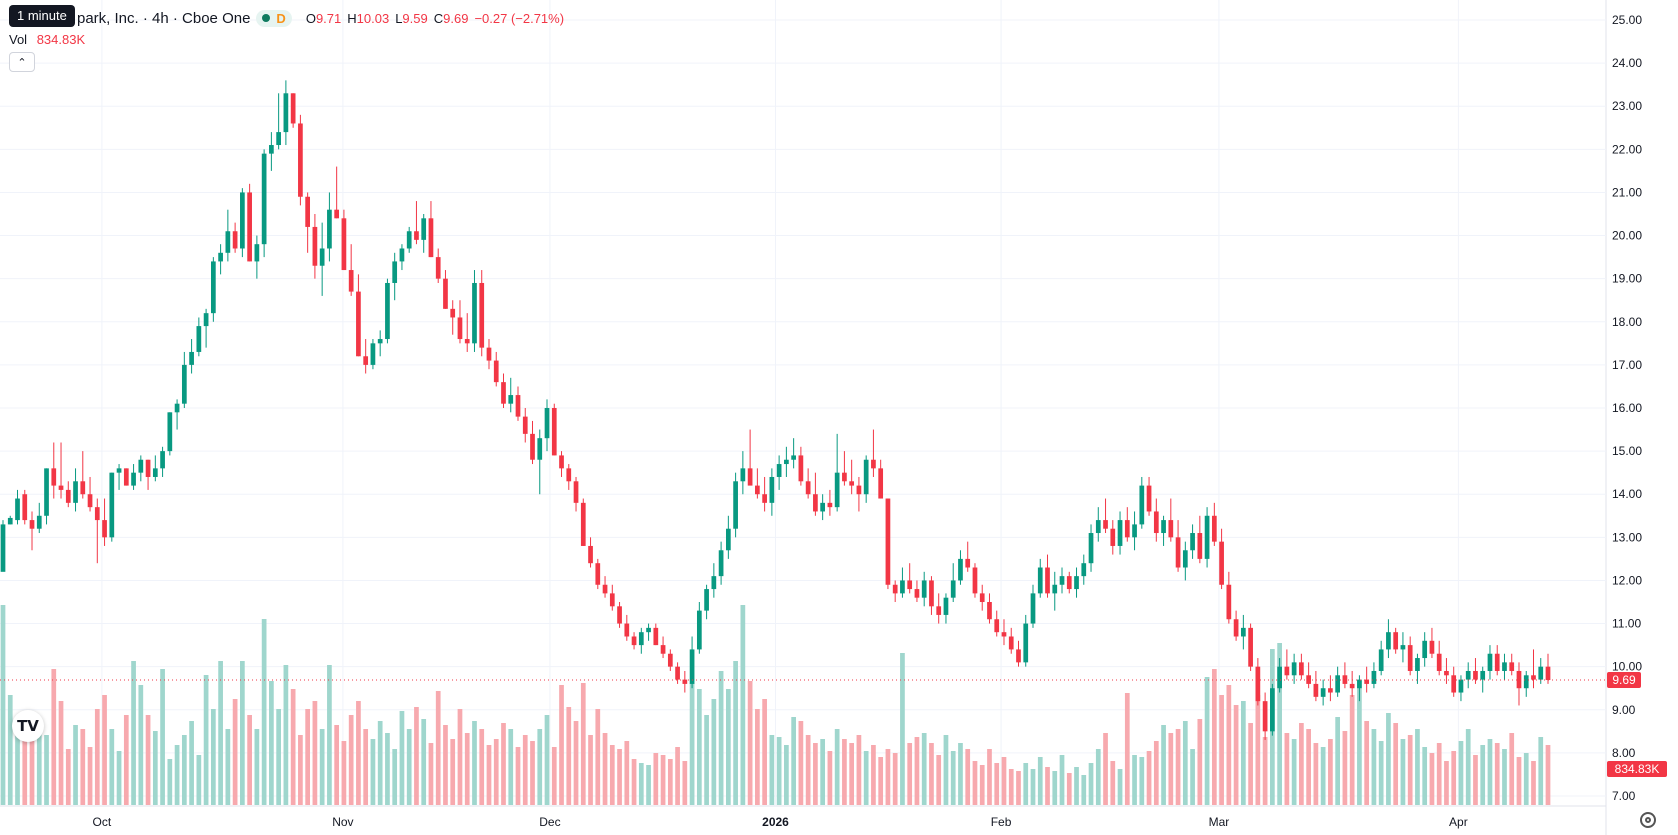  I want to click on volume-legend: Vol 834.83K, so click(47, 39).